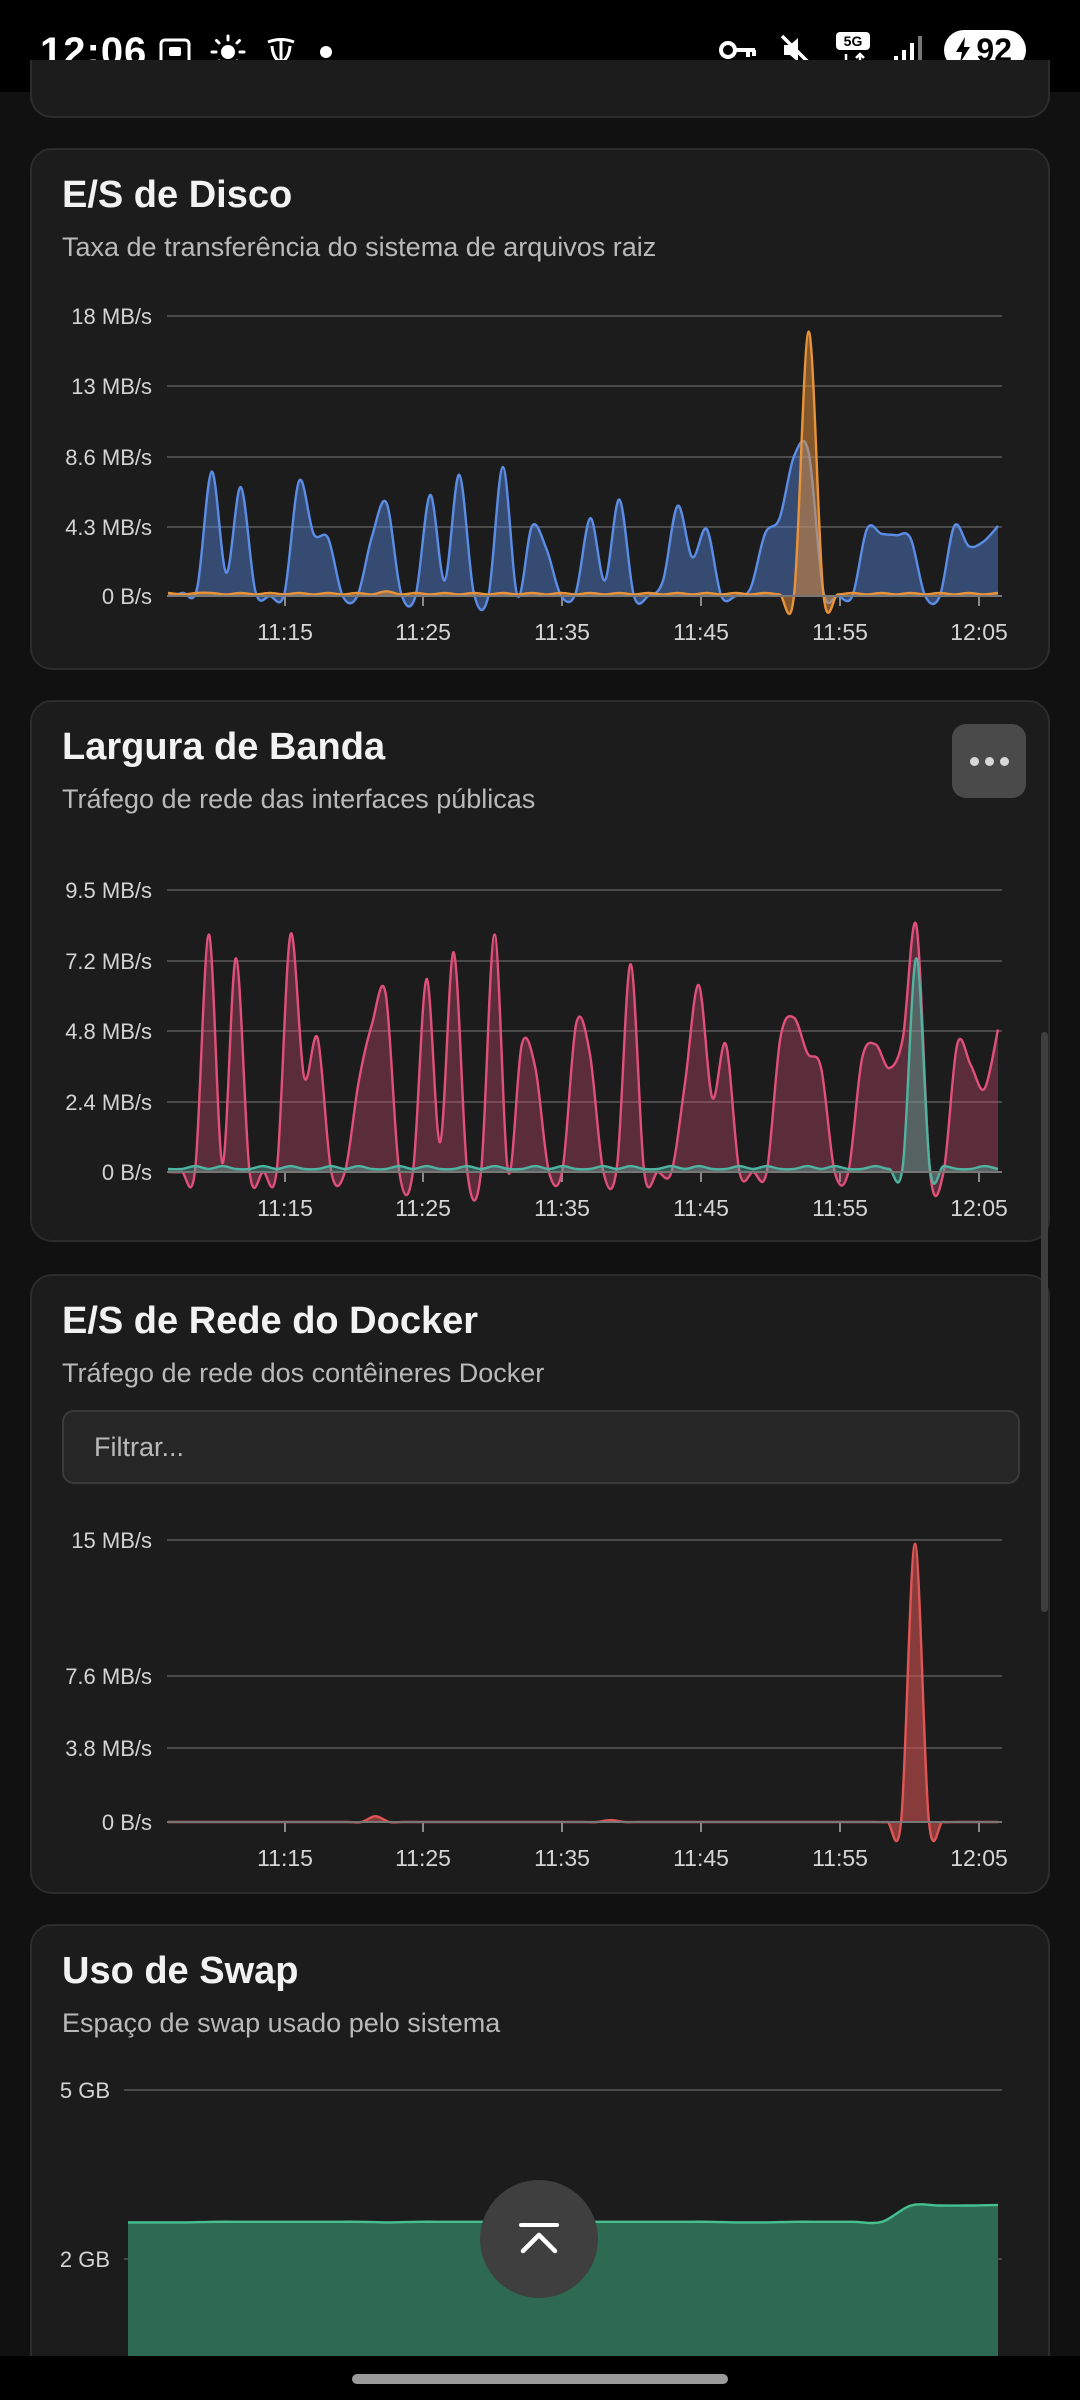 This screenshot has width=1080, height=2400. What do you see at coordinates (299, 799) in the screenshot?
I see `card-subtitle: Tráfego de rede das interfaces públicas` at bounding box center [299, 799].